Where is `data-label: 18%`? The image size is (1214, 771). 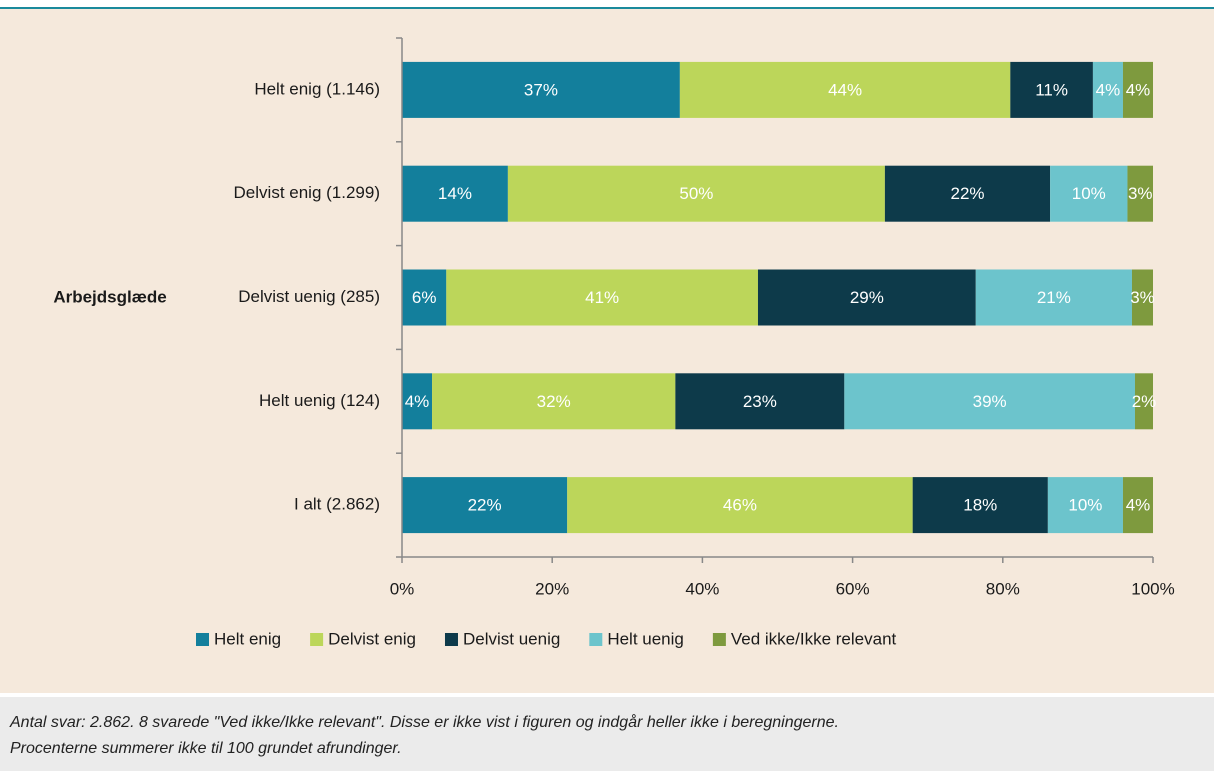 data-label: 18% is located at coordinates (980, 505).